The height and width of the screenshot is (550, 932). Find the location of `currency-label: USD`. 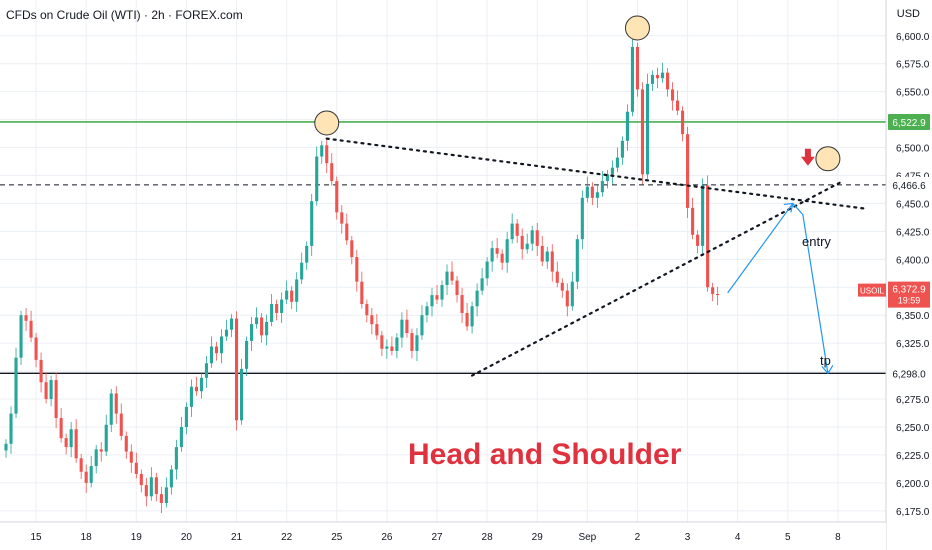

currency-label: USD is located at coordinates (908, 14).